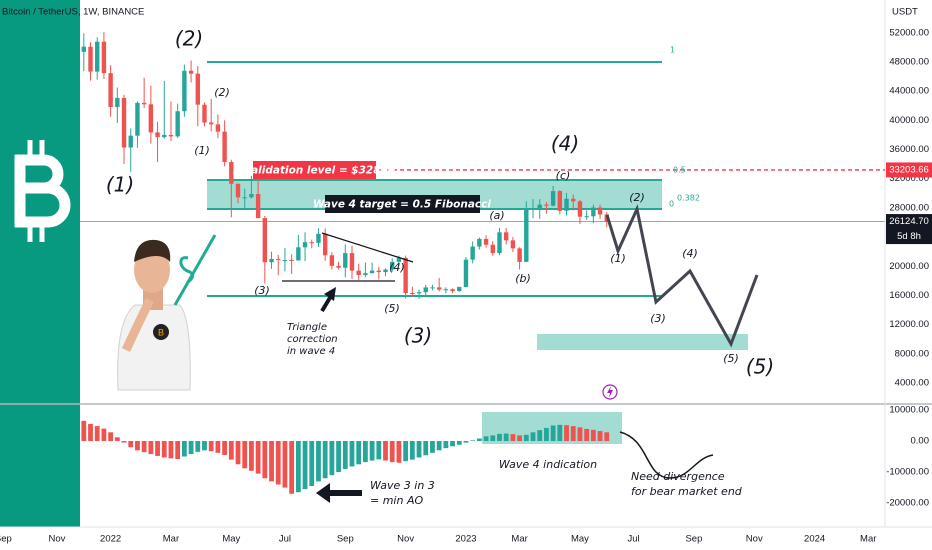 This screenshot has height=550, width=932. Describe the element at coordinates (154, 315) in the screenshot. I see `person-illustration: B` at that location.